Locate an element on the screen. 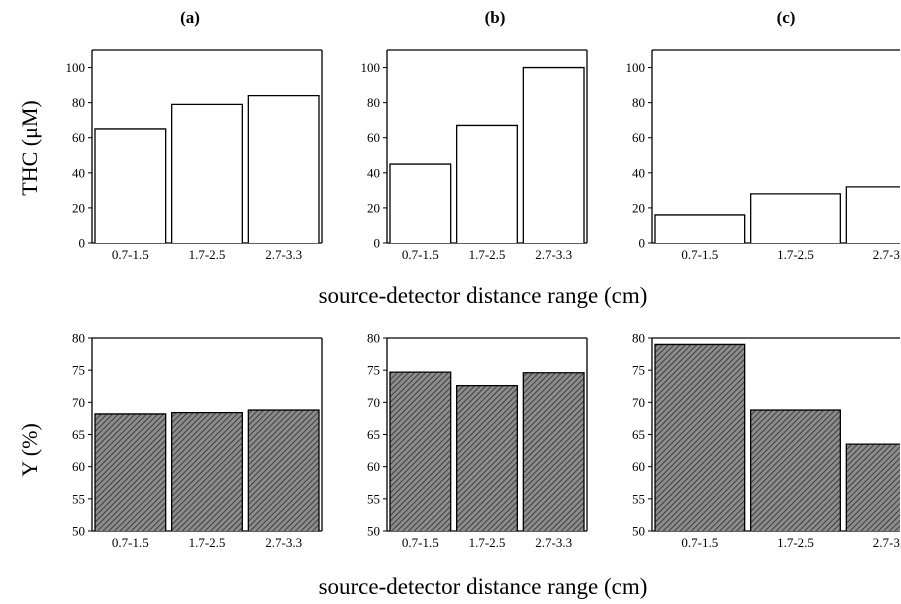 This screenshot has height=604, width=901. chart-top-b: 0 20 40 60 80 100 0.7-1.5 1.7-2.5 2.7-3.3 is located at coordinates (474, 155).